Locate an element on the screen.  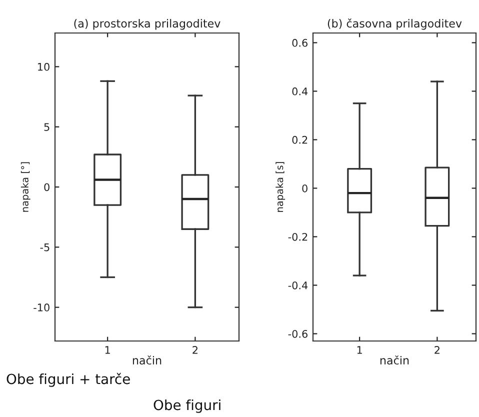
y-tick-label: 5 is located at coordinates (47, 127).